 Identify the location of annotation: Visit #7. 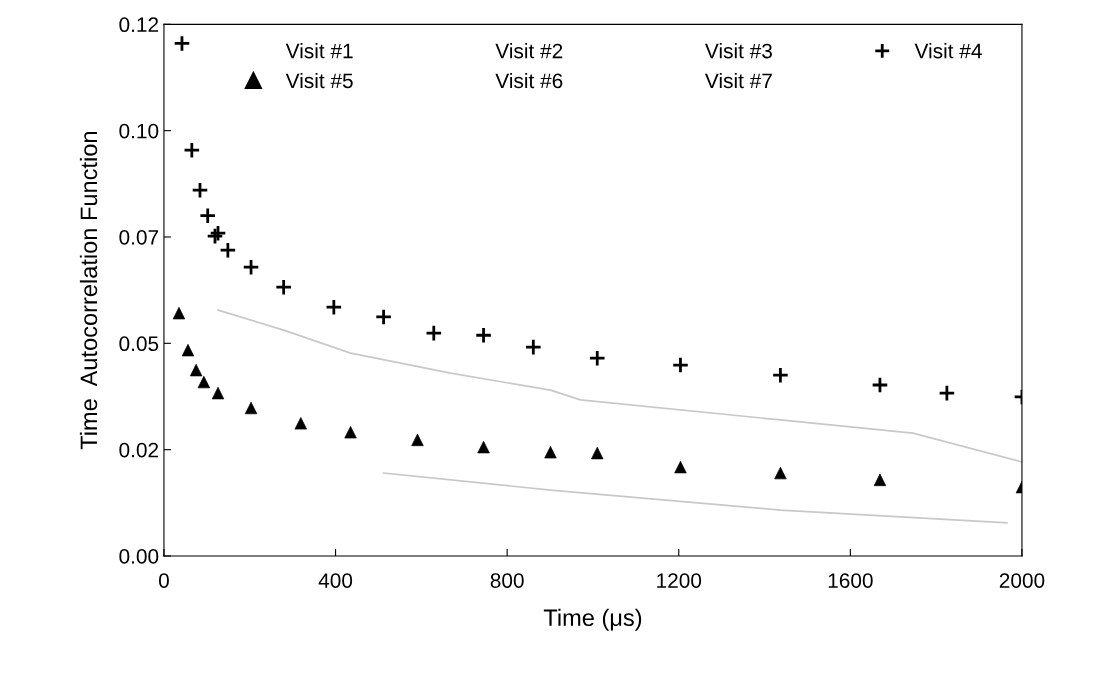
(738, 80).